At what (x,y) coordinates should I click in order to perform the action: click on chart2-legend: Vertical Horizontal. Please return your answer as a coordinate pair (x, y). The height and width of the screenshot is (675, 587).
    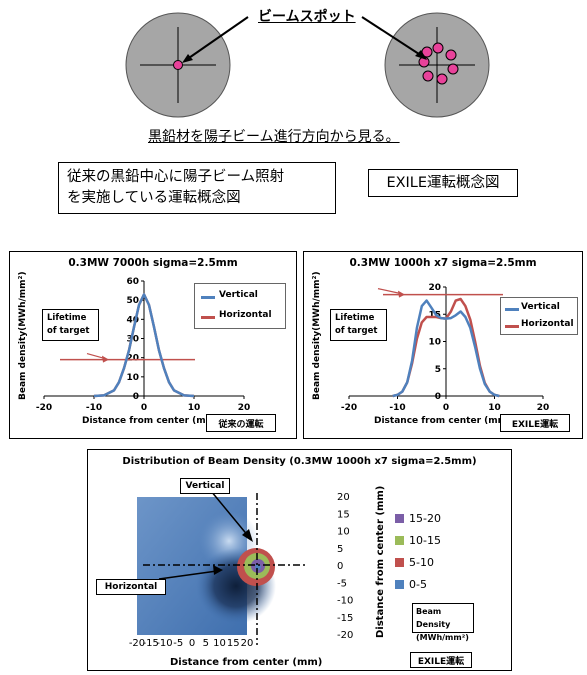
    Looking at the image, I should click on (539, 316).